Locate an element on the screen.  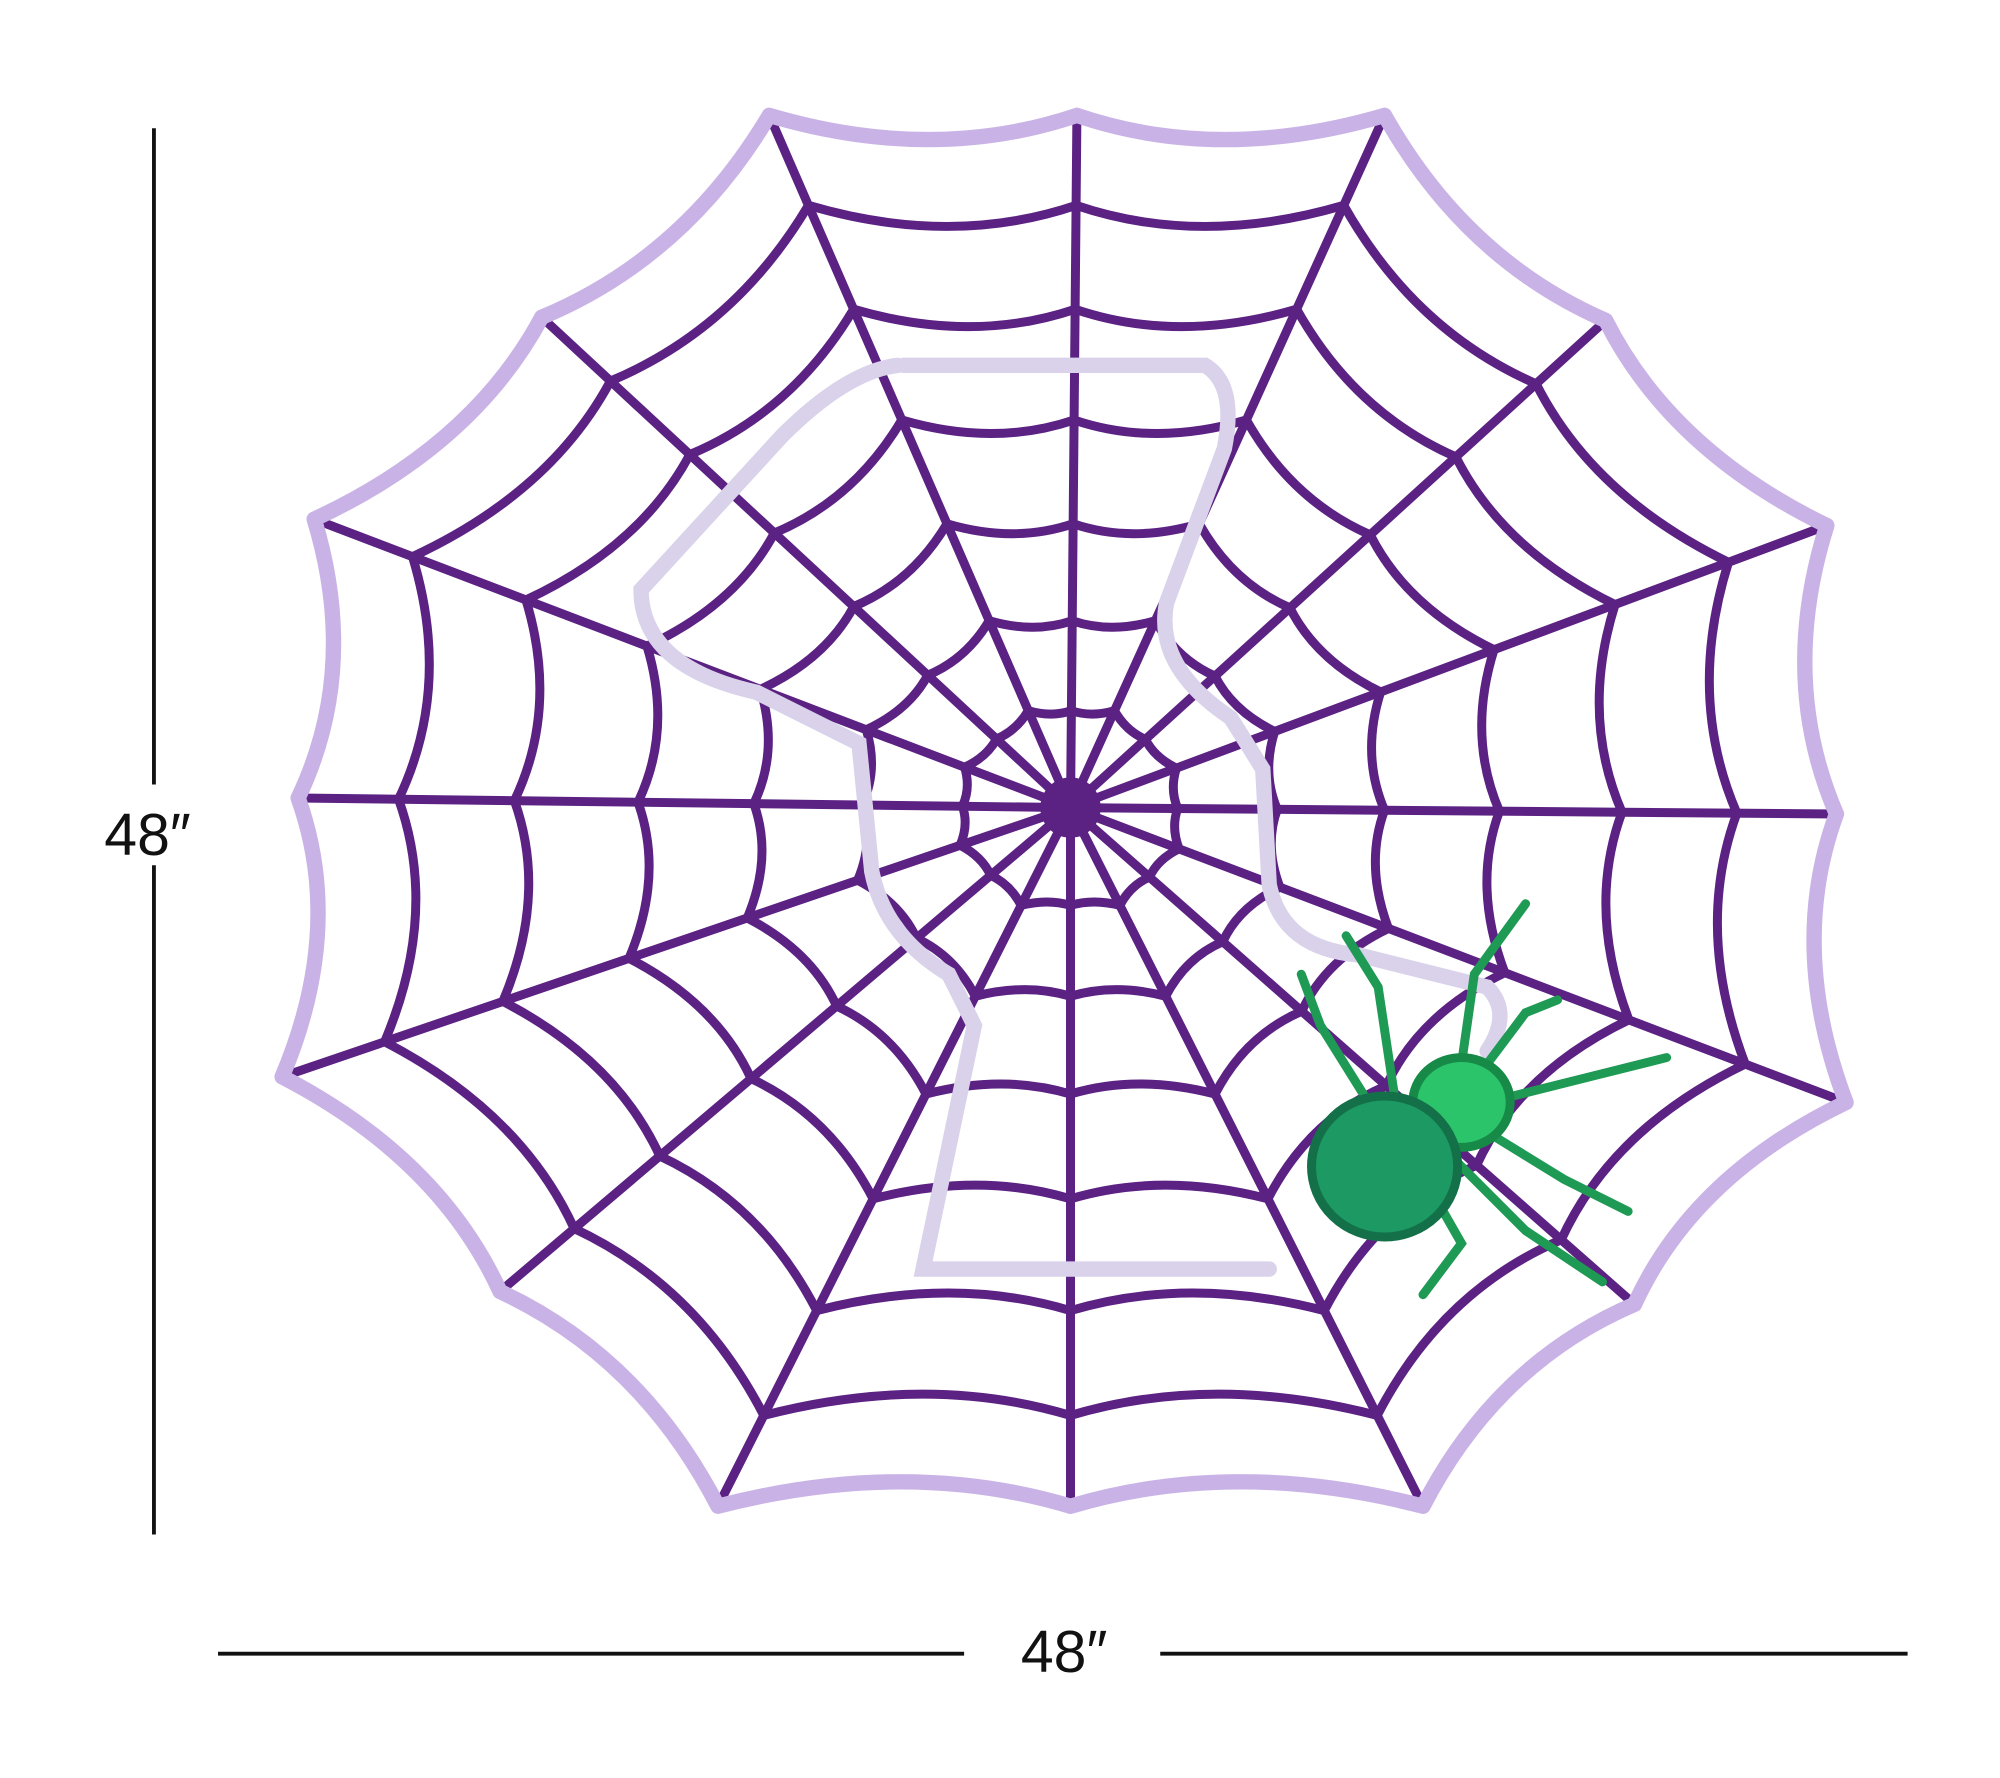
web-hub is located at coordinates (1070, 807).